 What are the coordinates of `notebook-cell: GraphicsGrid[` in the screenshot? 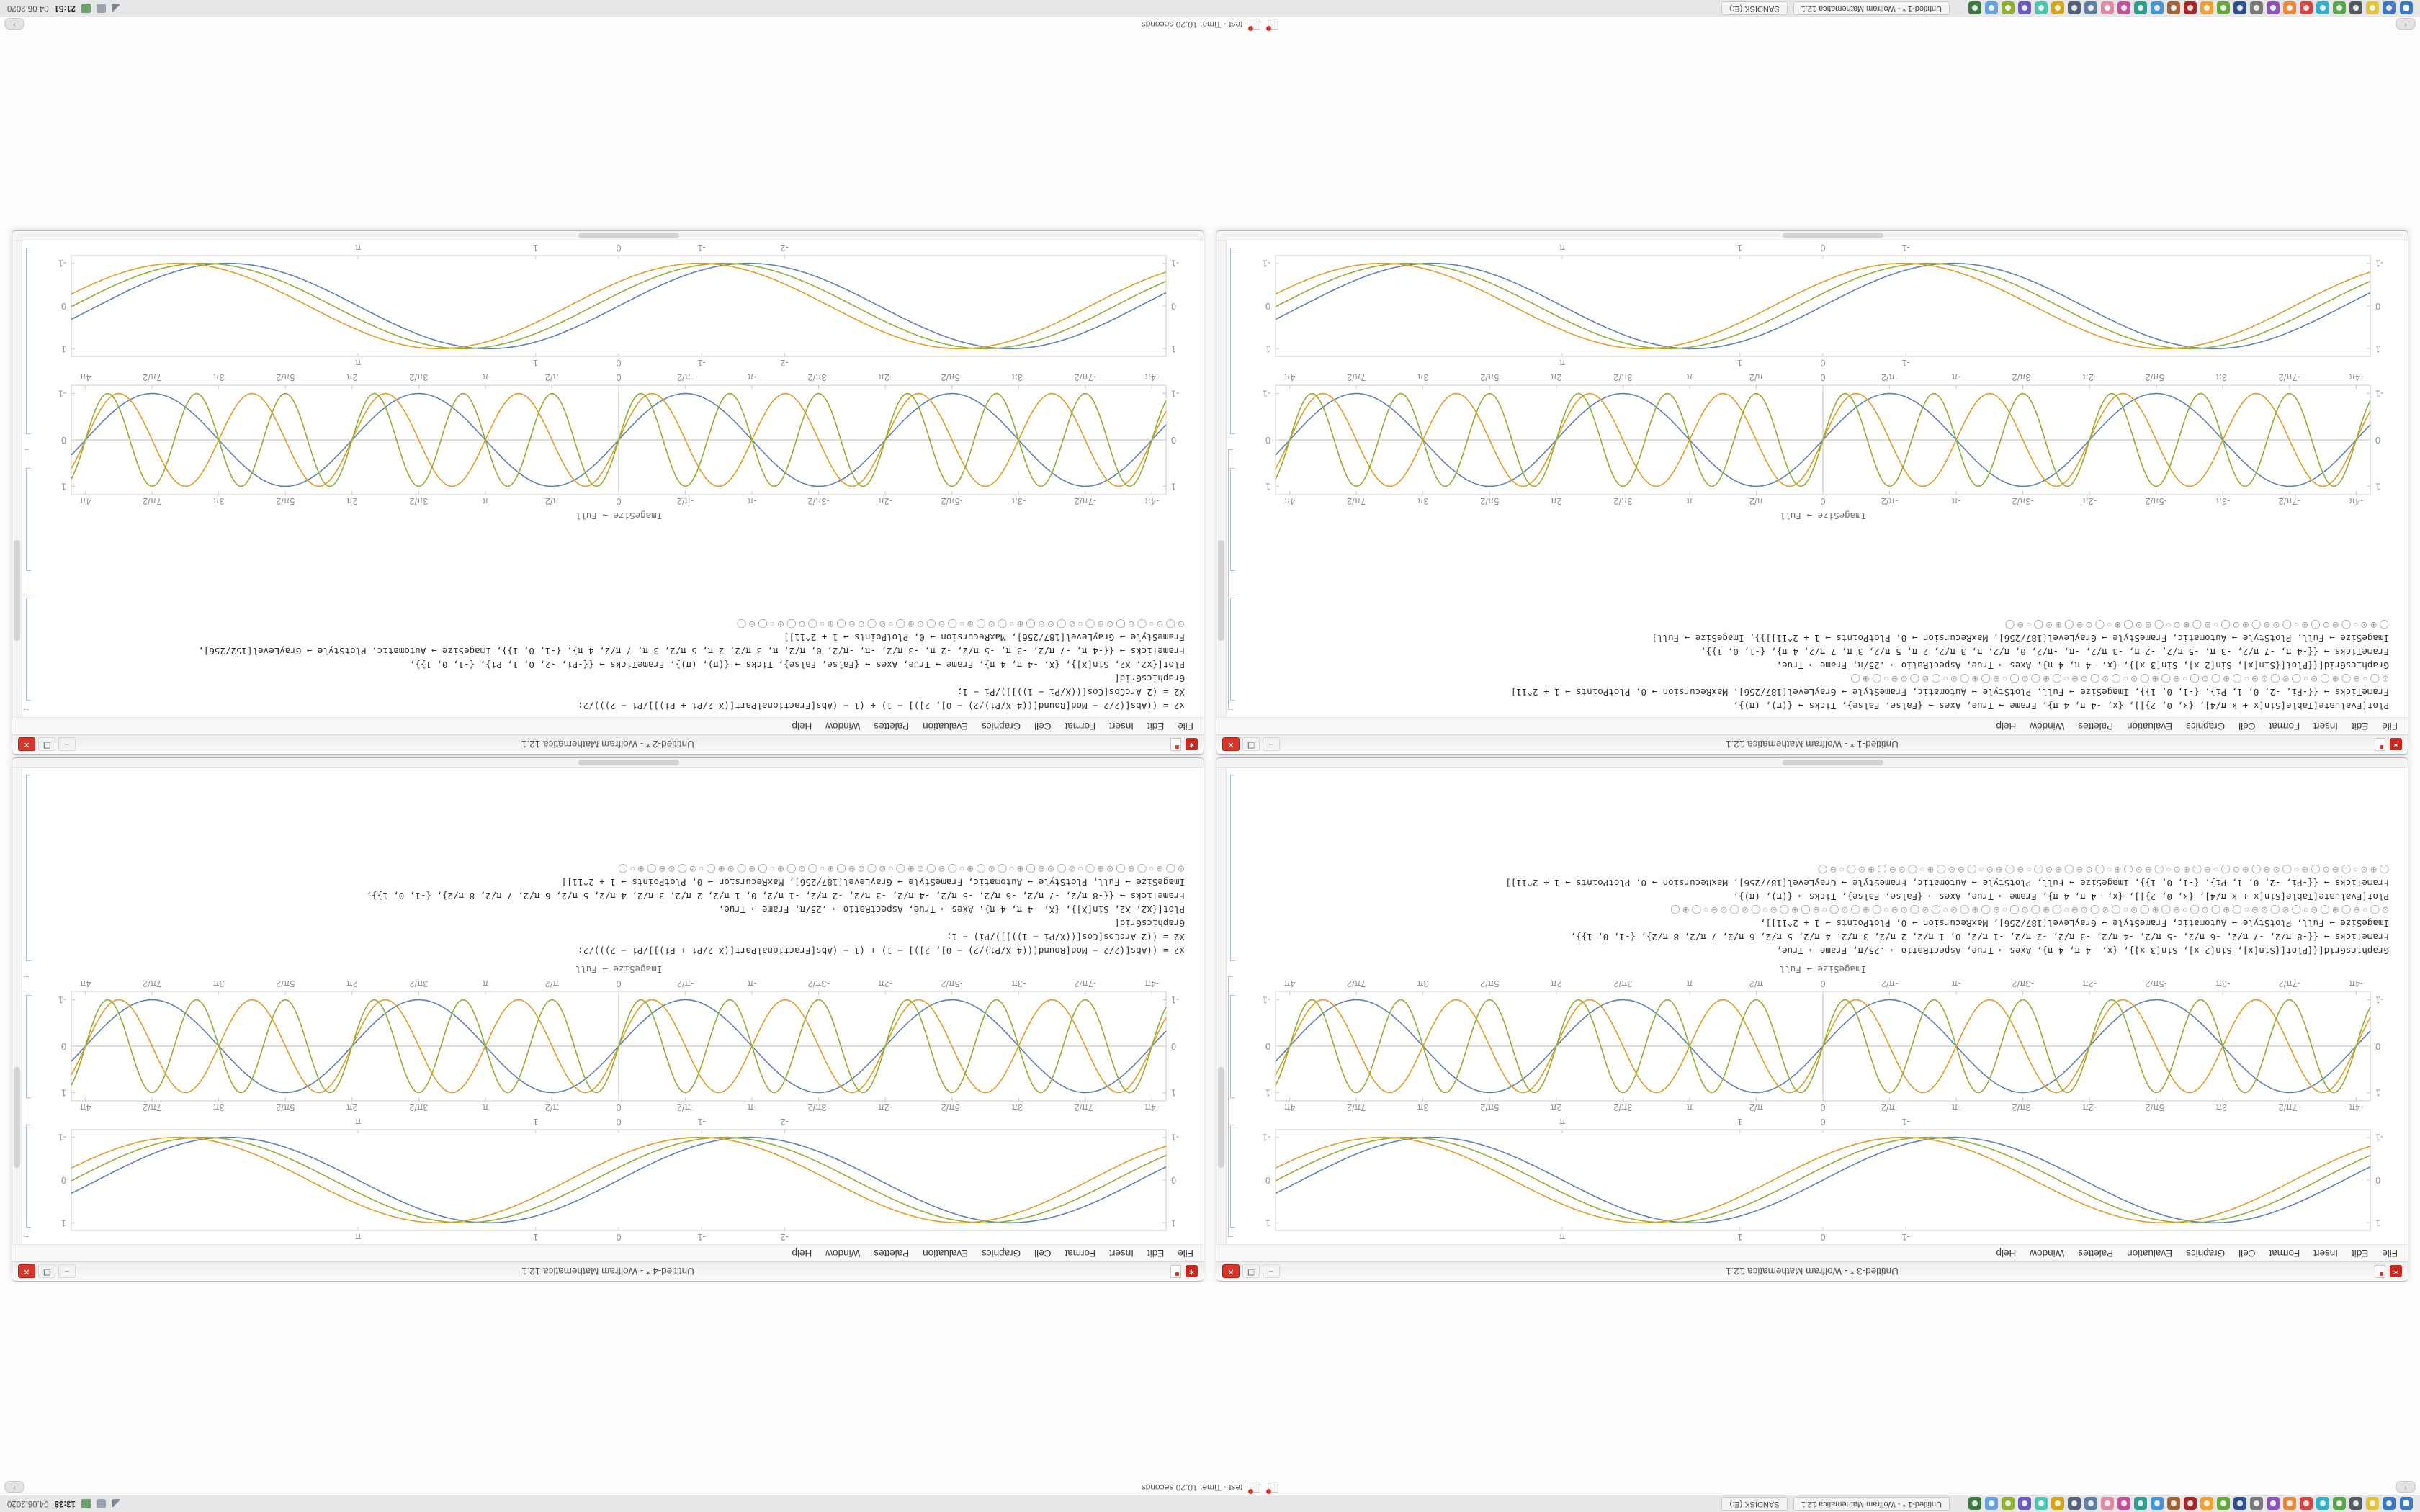 It's located at (1149, 923).